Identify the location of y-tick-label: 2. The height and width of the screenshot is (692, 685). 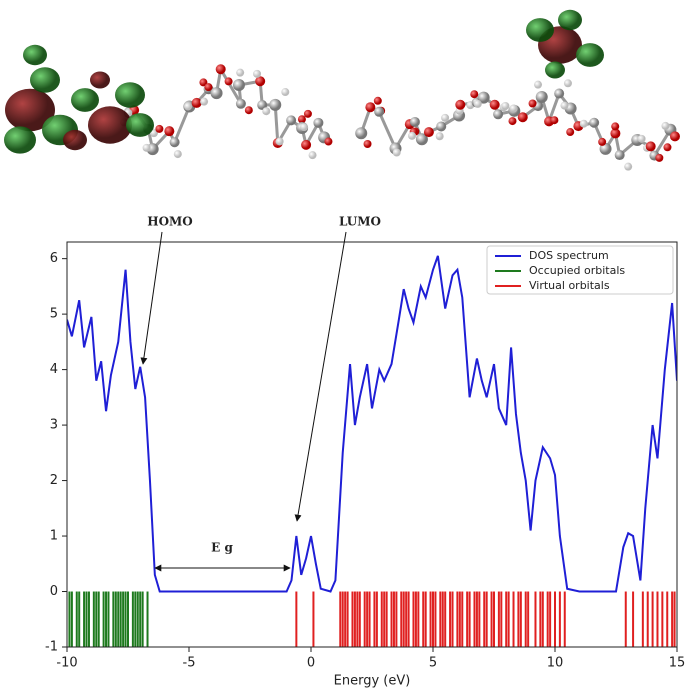
(54, 480).